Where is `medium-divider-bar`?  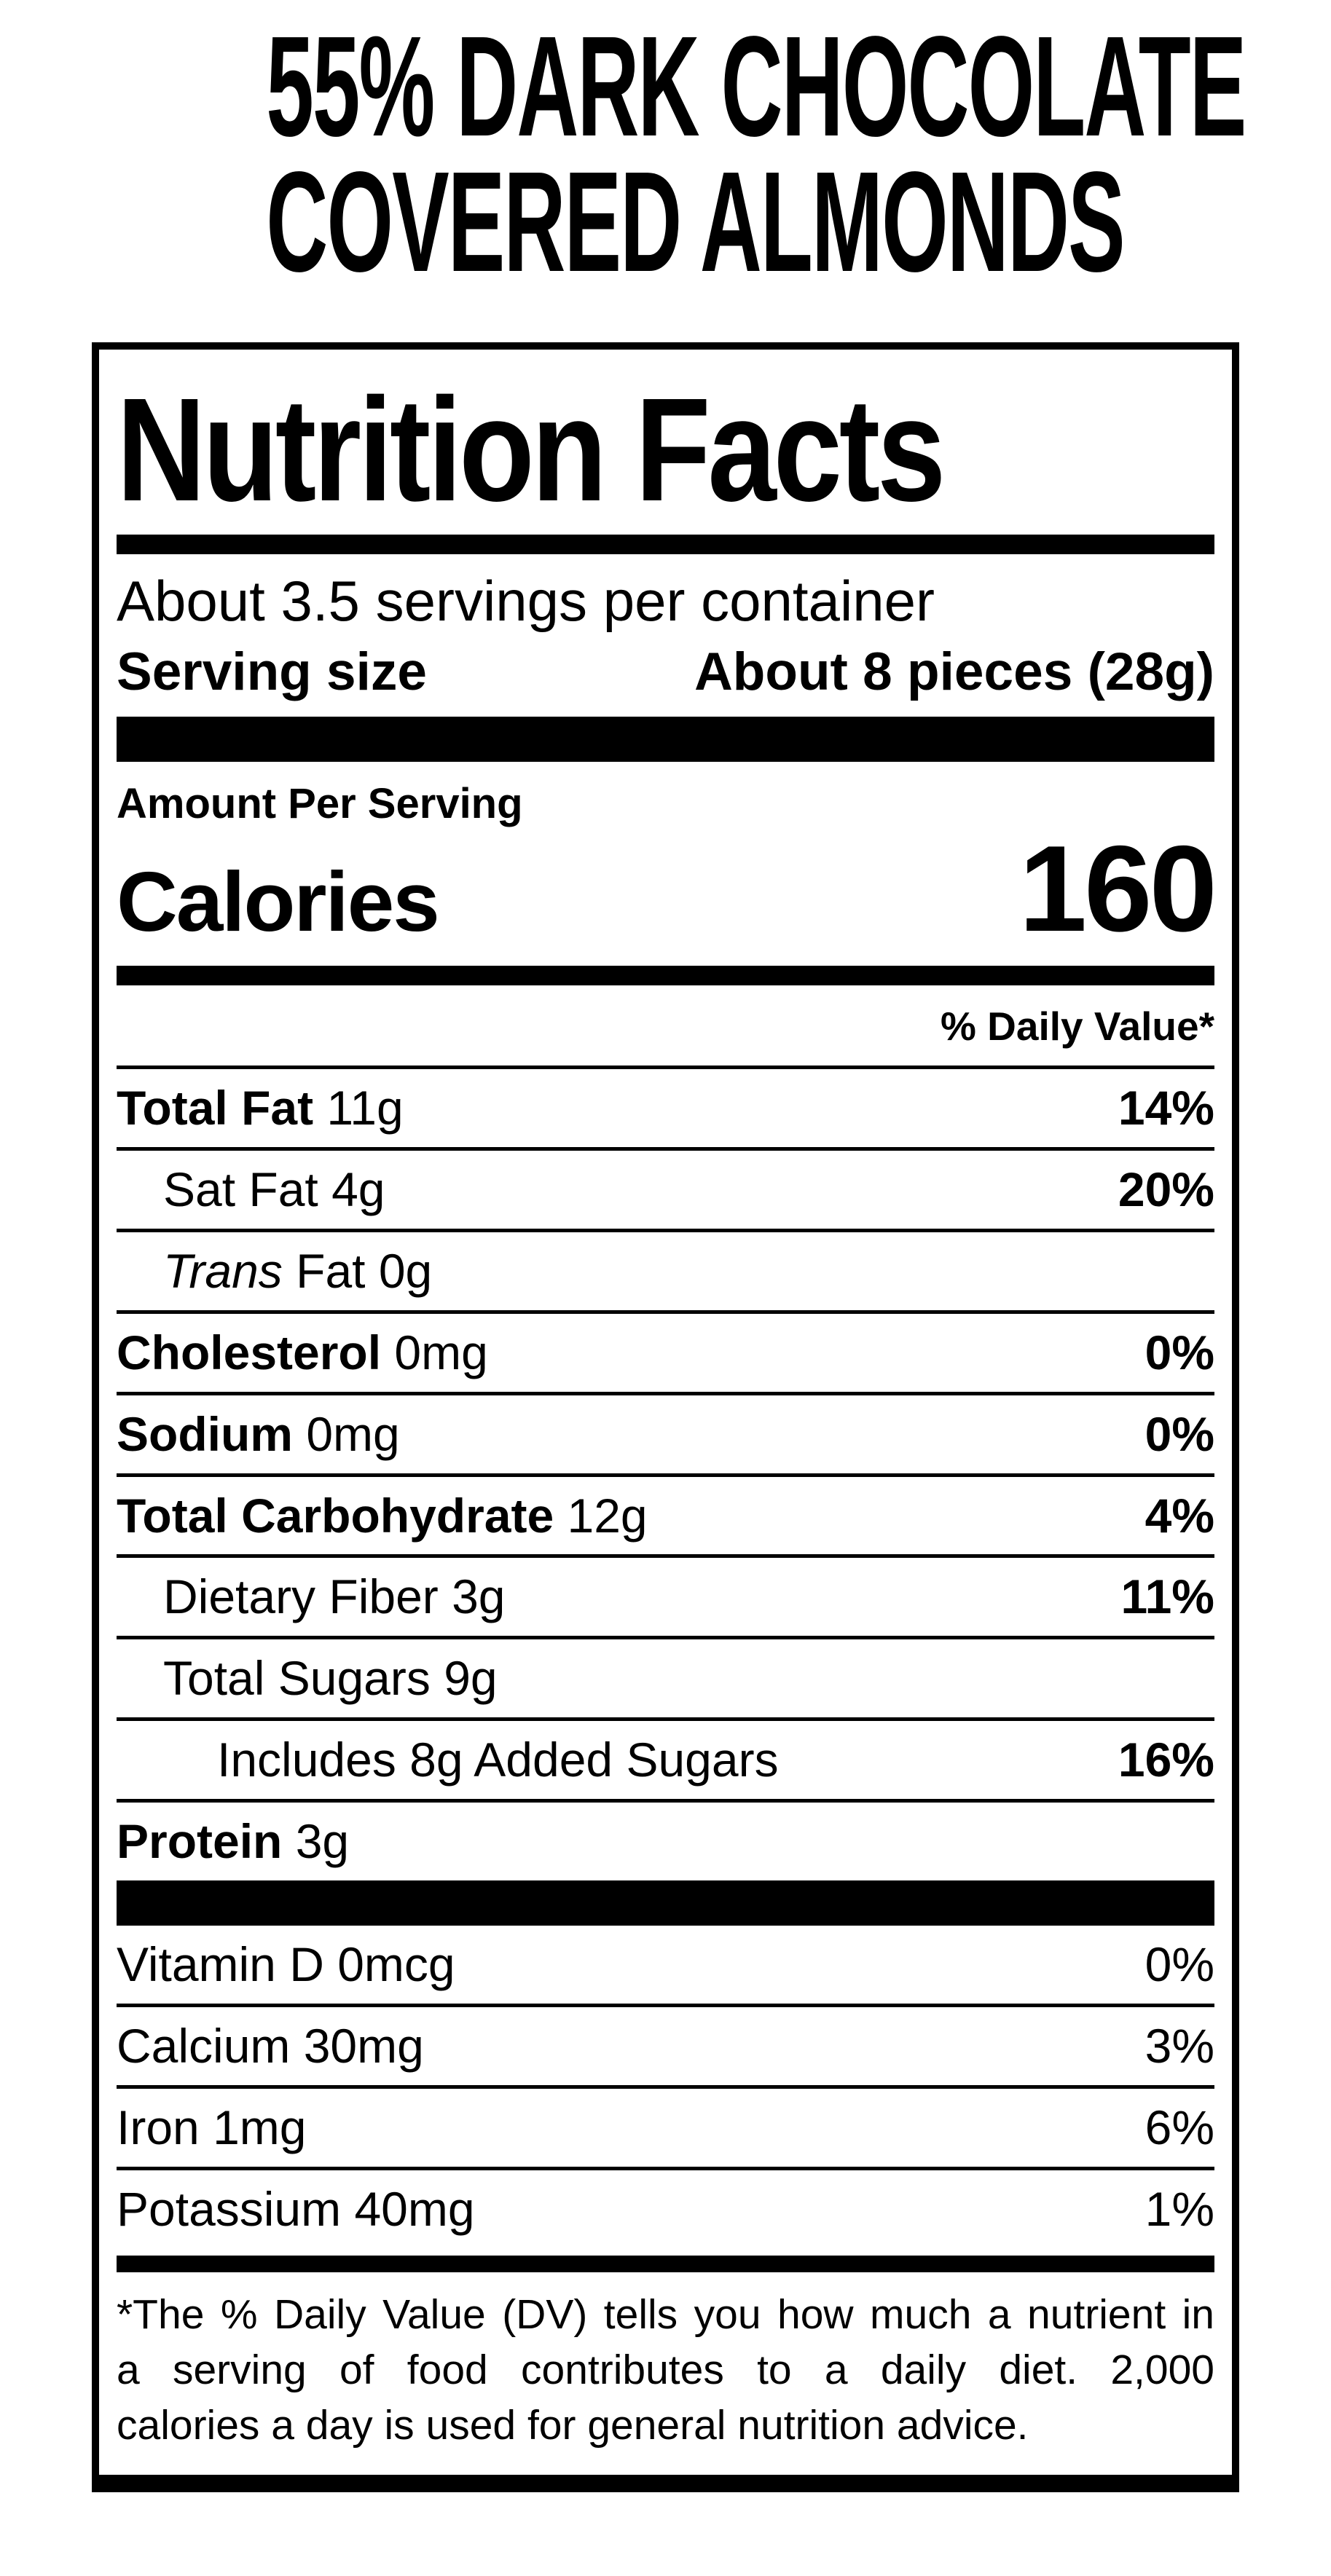
medium-divider-bar is located at coordinates (665, 976).